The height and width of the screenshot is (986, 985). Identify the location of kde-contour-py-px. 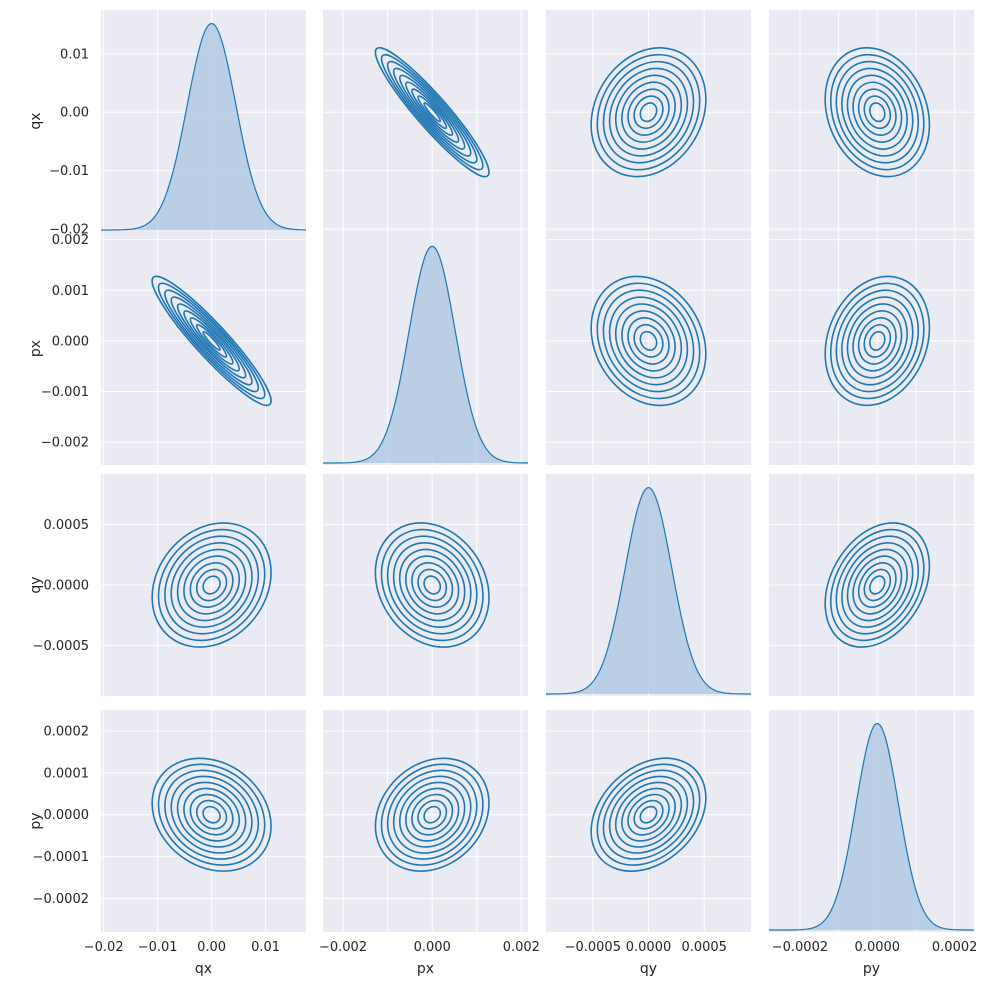
(432, 814).